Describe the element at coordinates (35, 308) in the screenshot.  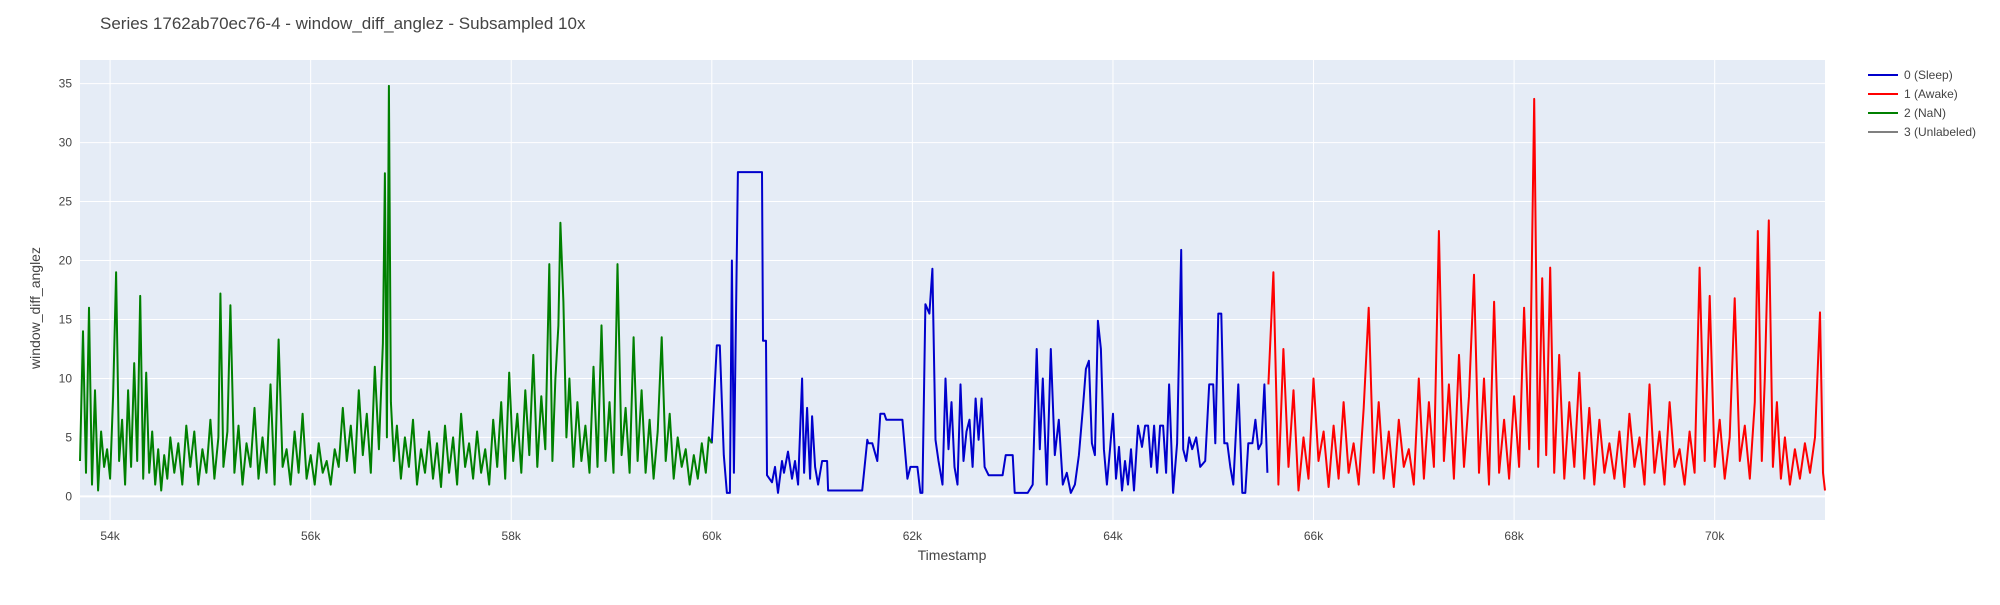
I see `y-axis-label: window_diff_anglez` at that location.